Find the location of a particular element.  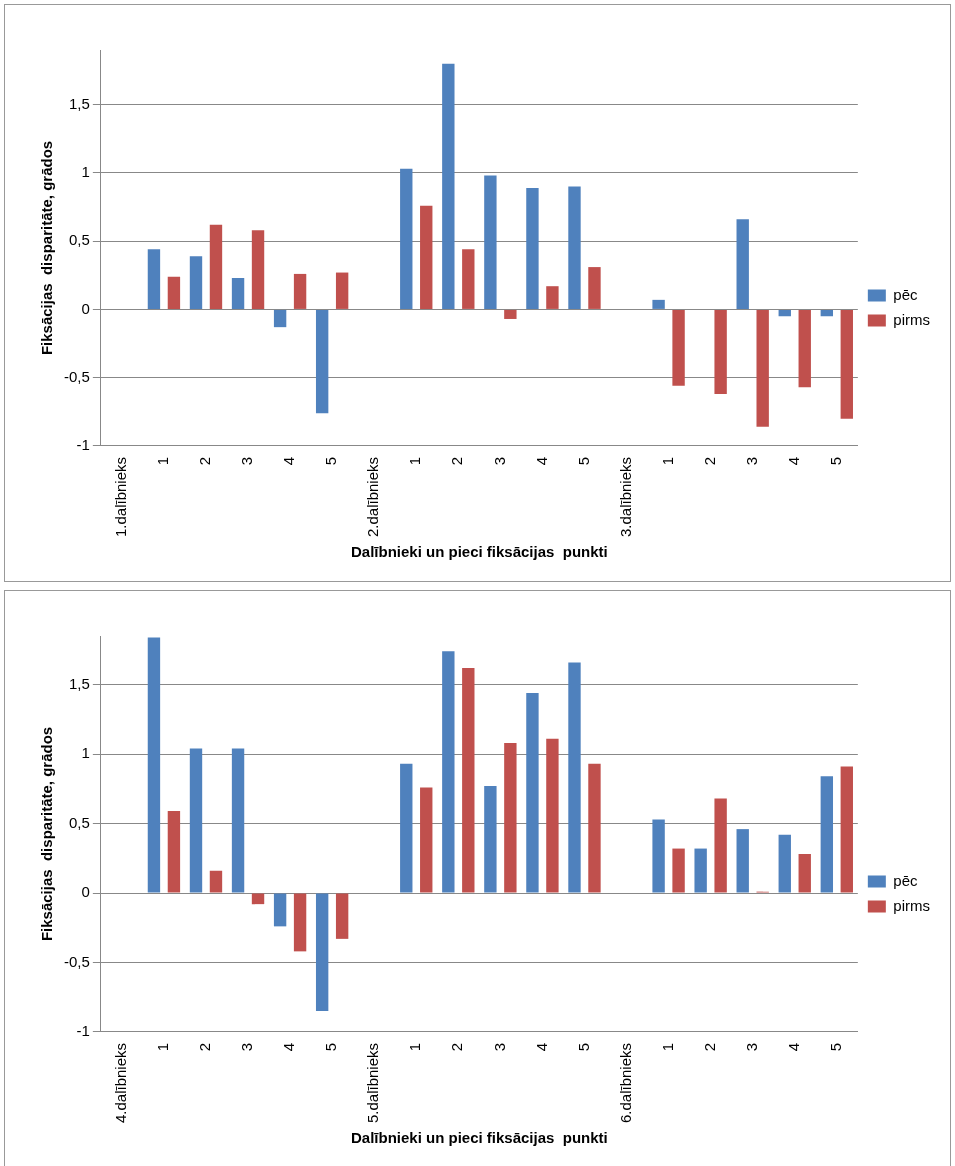

x-tick-label: 6.dalībnieks is located at coordinates (625, 1083).